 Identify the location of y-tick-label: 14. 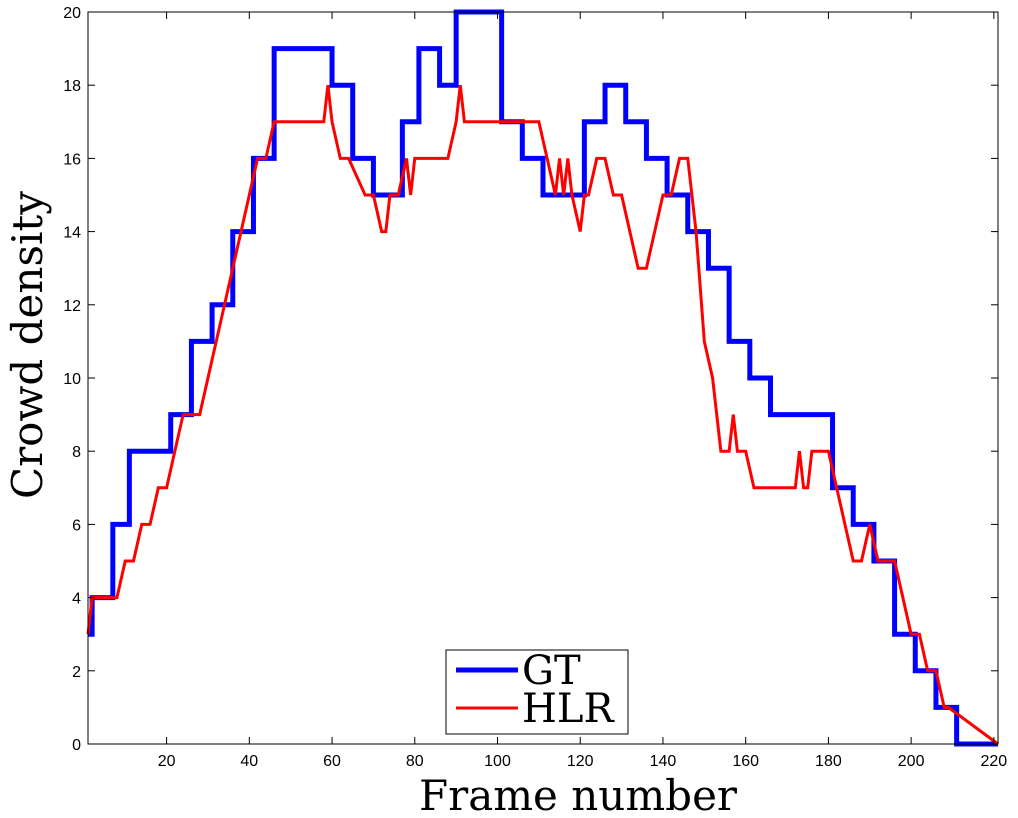
(72, 233).